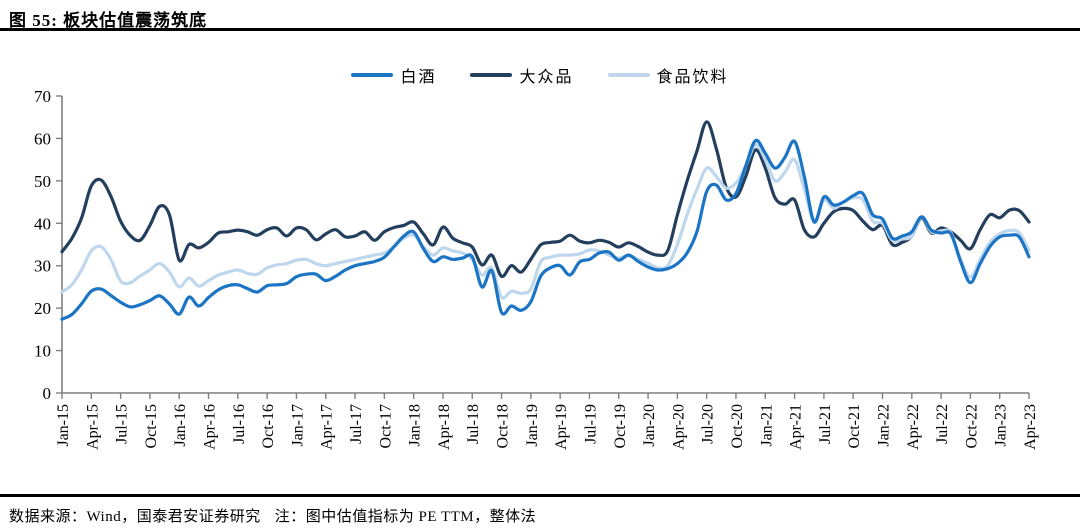  Describe the element at coordinates (47, 393) in the screenshot. I see `y-tick-label: 0` at that location.